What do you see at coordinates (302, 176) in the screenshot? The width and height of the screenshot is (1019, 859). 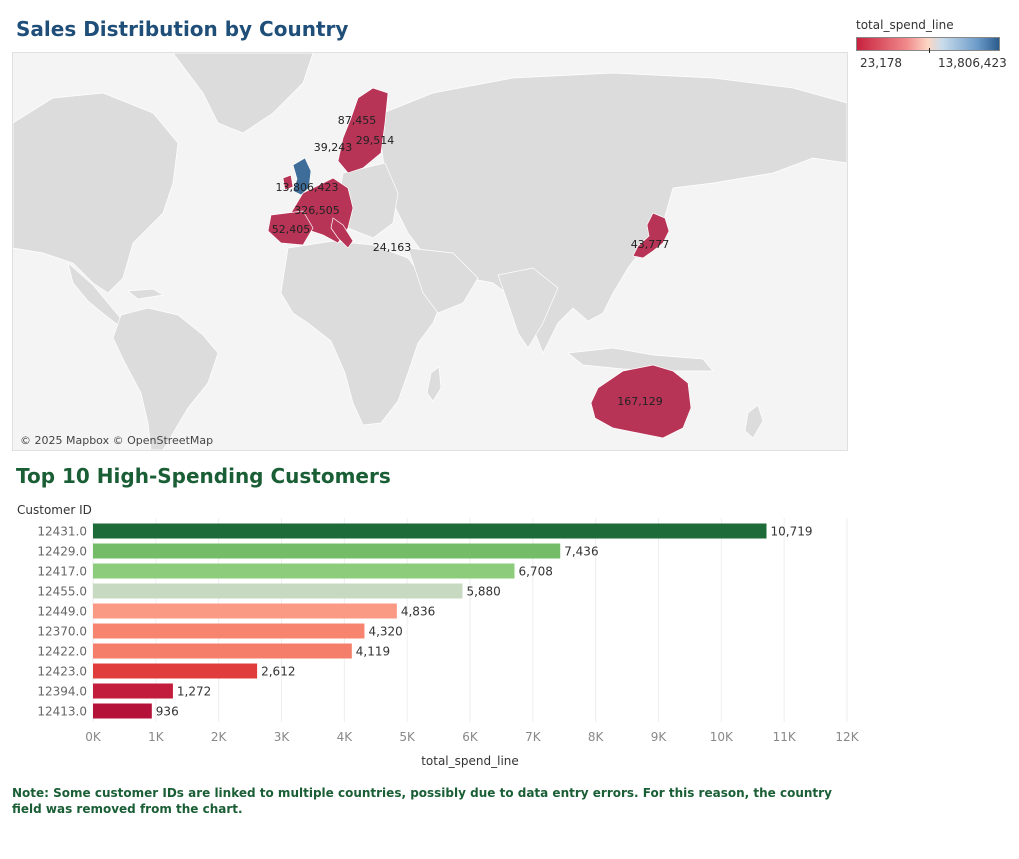 I see `land-united-kingdom` at bounding box center [302, 176].